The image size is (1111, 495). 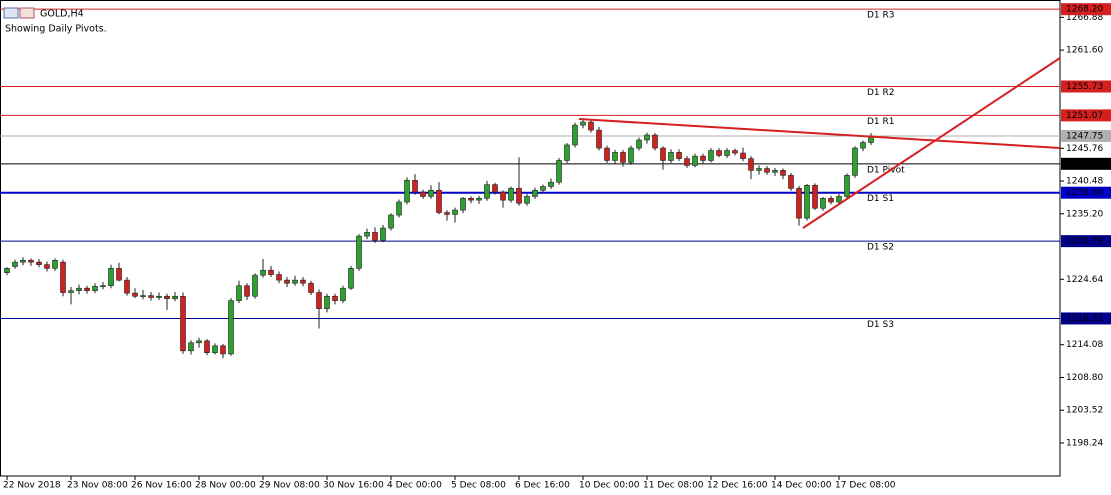 I want to click on price-label: 1238.60, so click(x=1084, y=193).